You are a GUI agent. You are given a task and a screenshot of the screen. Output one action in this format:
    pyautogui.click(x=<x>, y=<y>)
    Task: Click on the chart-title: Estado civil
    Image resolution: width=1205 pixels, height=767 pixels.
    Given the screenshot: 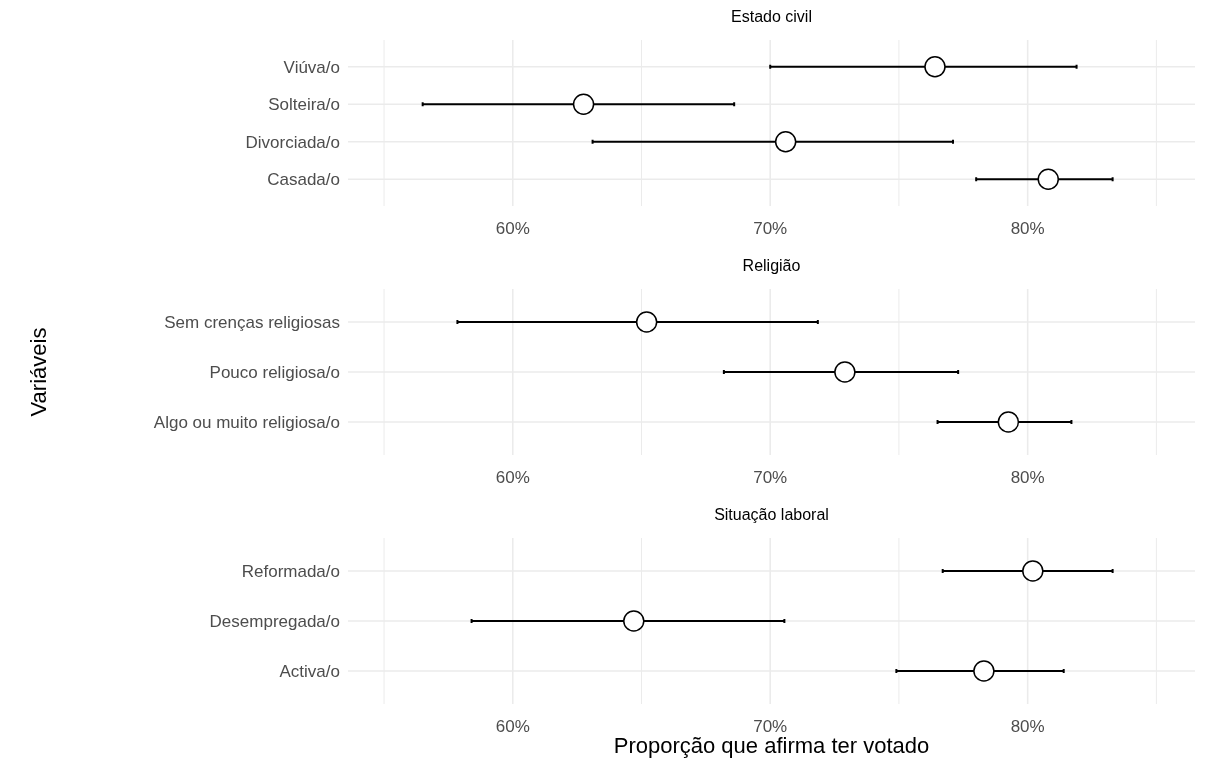 What is the action you would take?
    pyautogui.click(x=771, y=16)
    